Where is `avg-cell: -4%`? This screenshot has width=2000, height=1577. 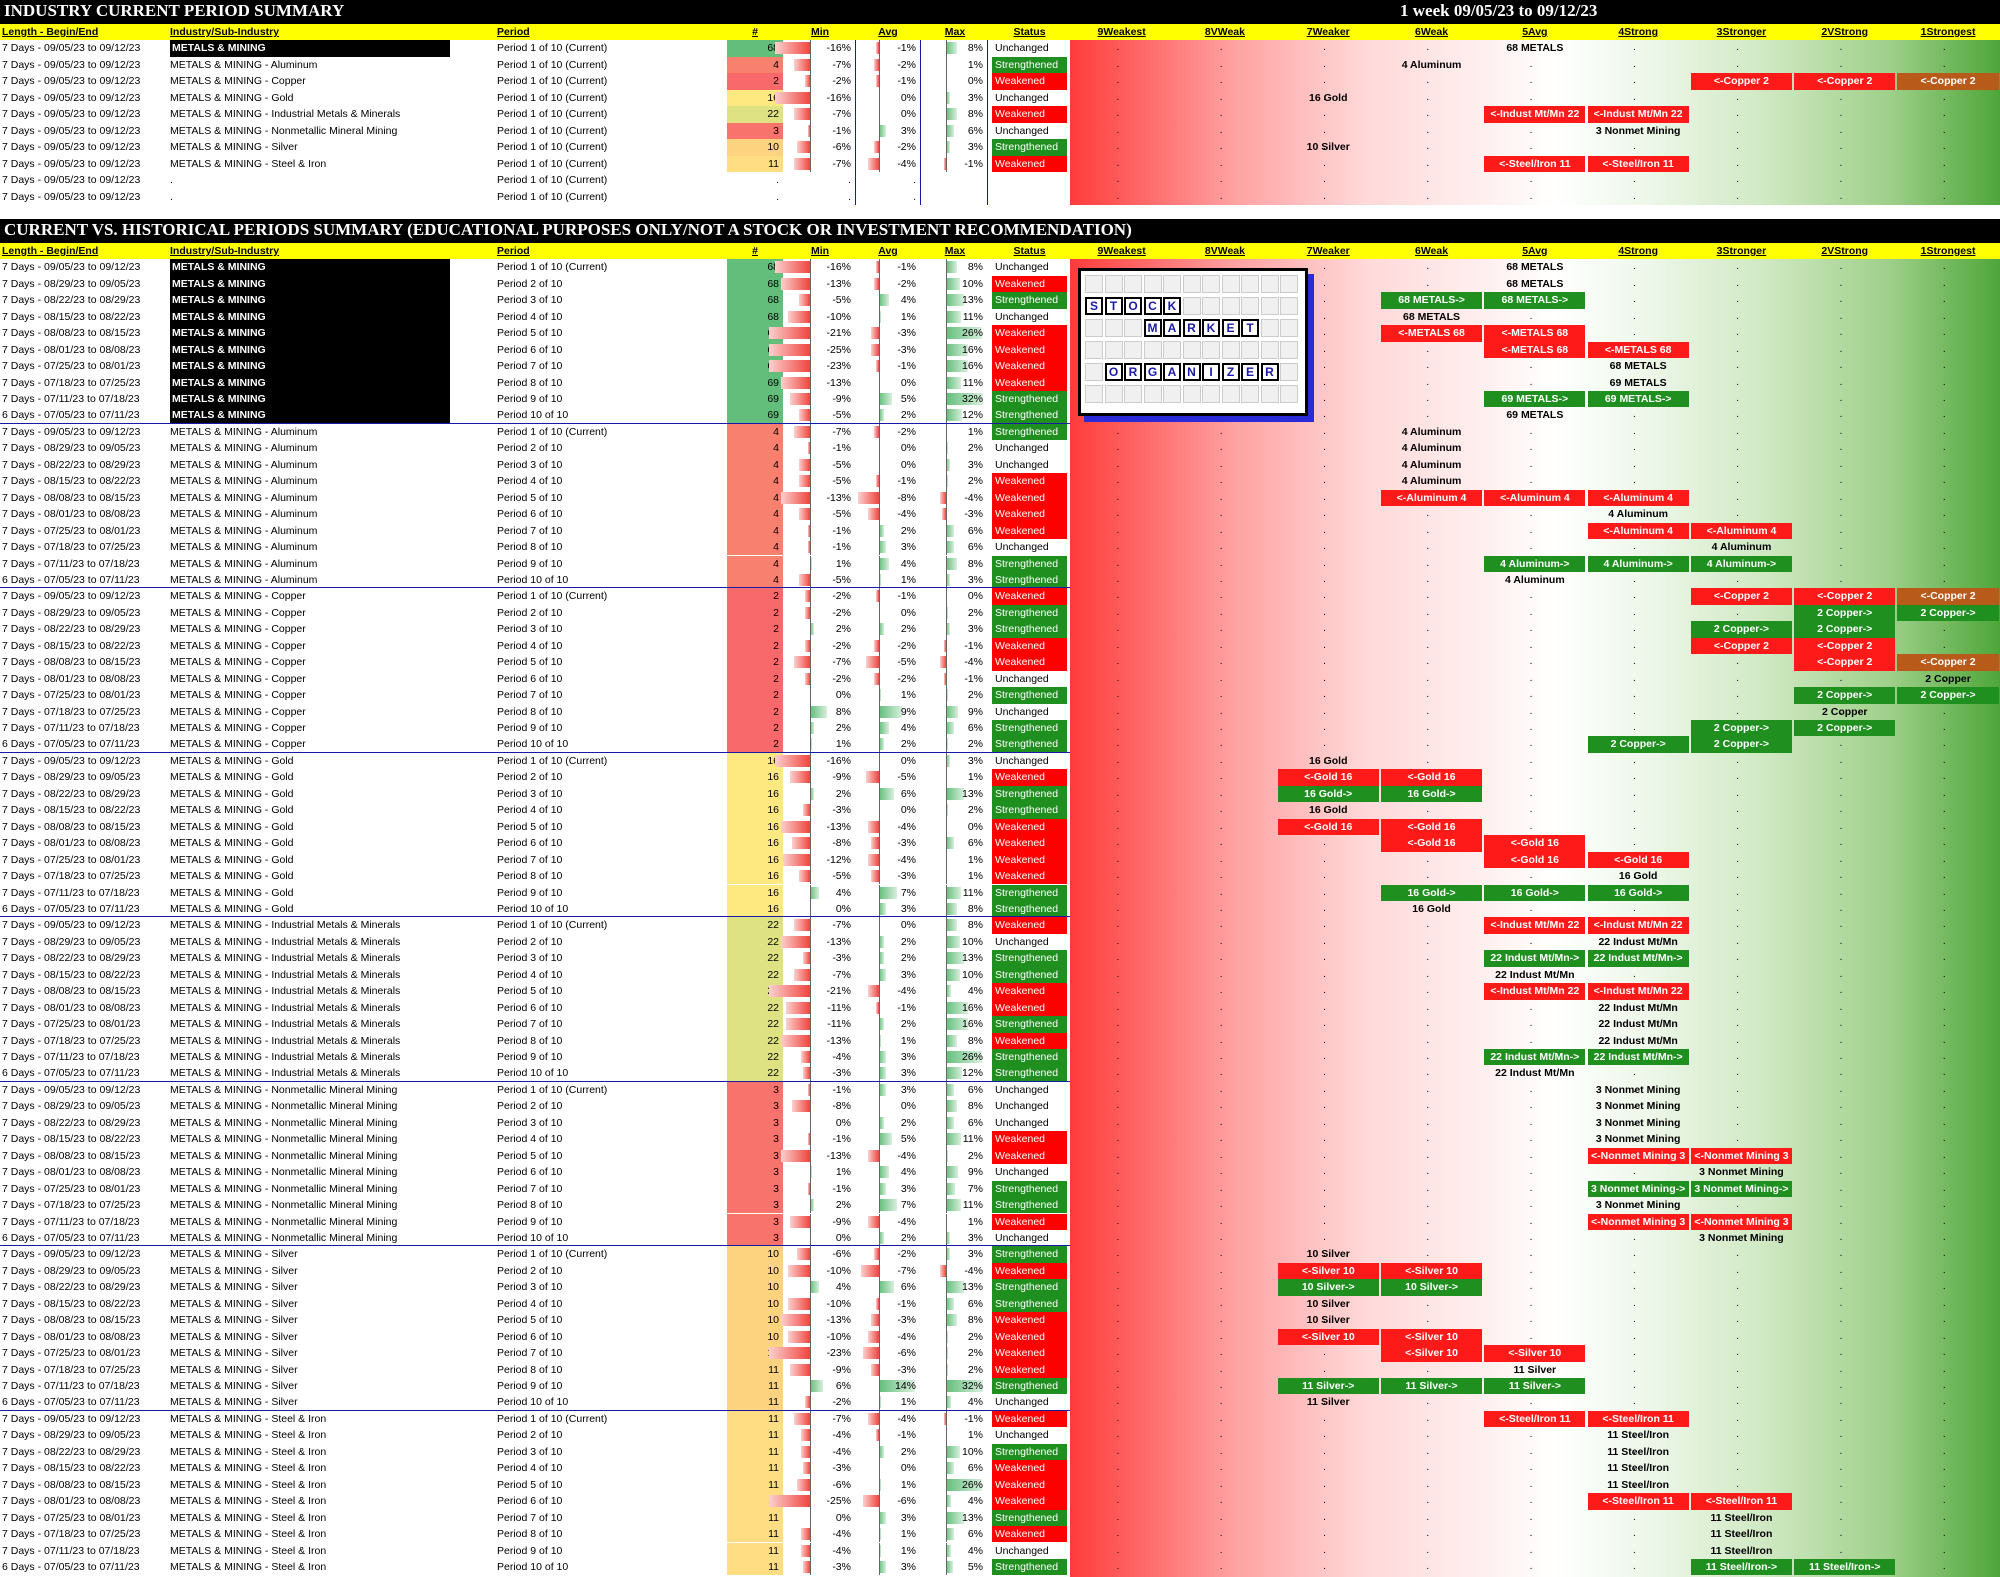
avg-cell: -4% is located at coordinates (906, 1221).